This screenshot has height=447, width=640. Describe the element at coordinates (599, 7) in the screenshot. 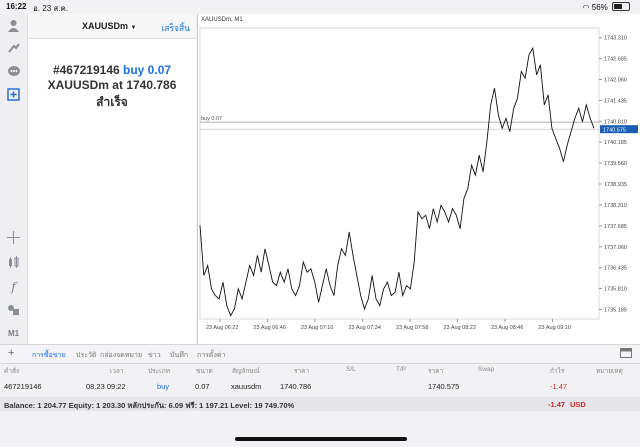

I see `battery-percent: 56%` at that location.